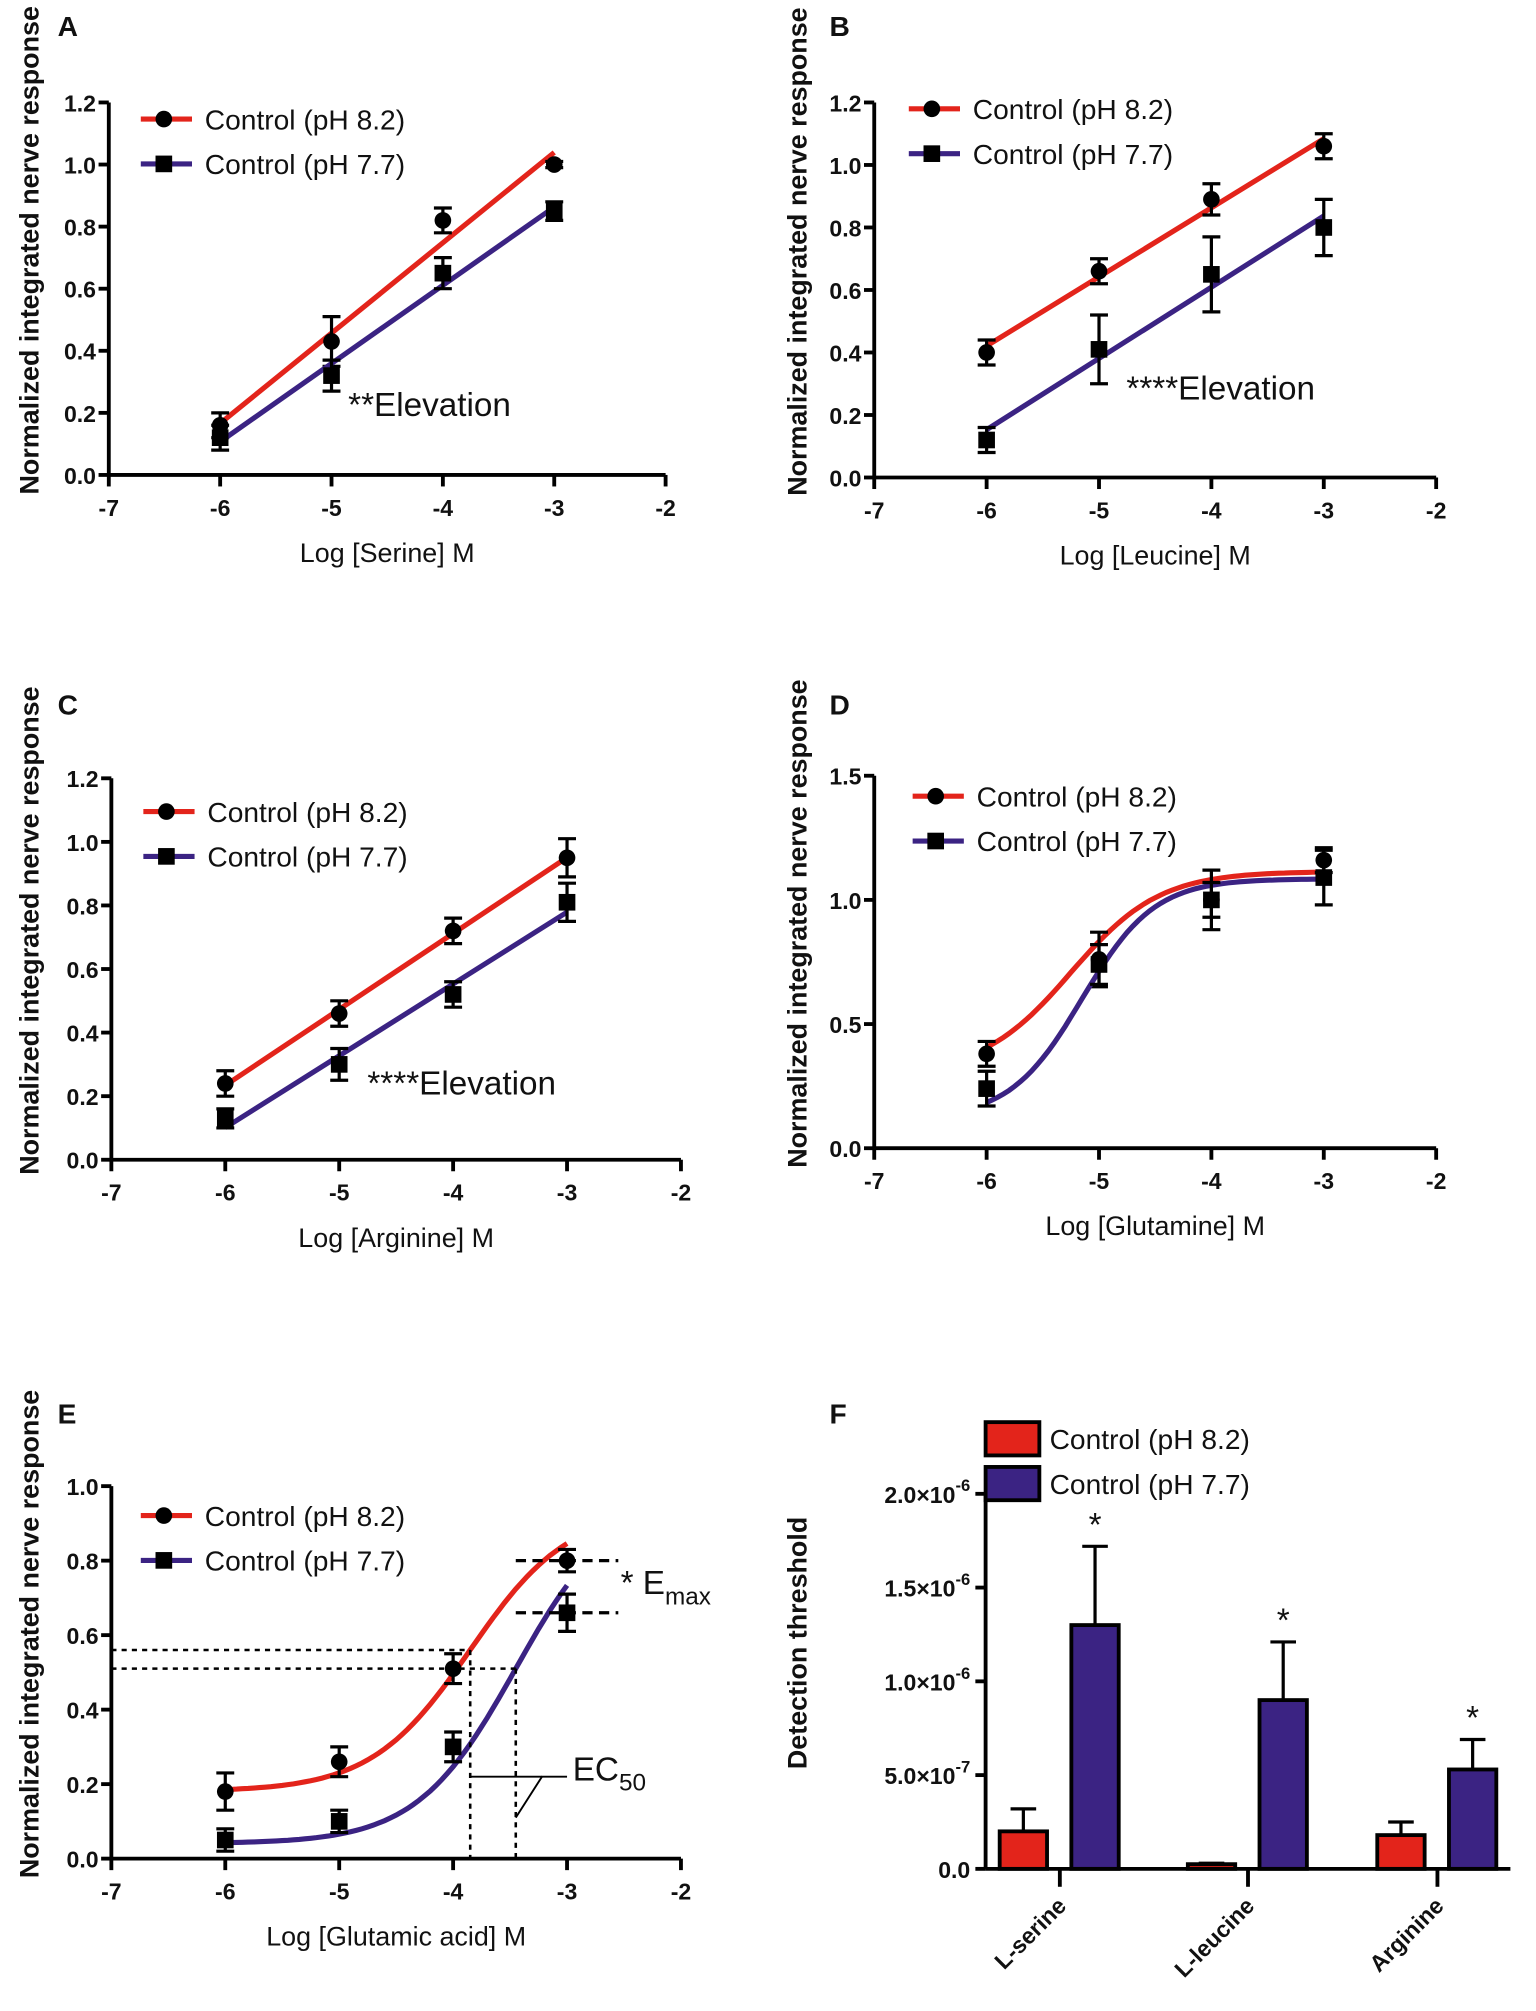 The height and width of the screenshot is (2011, 1536). What do you see at coordinates (919, 1495) in the screenshot?
I see `tick-base: 2.0×10` at bounding box center [919, 1495].